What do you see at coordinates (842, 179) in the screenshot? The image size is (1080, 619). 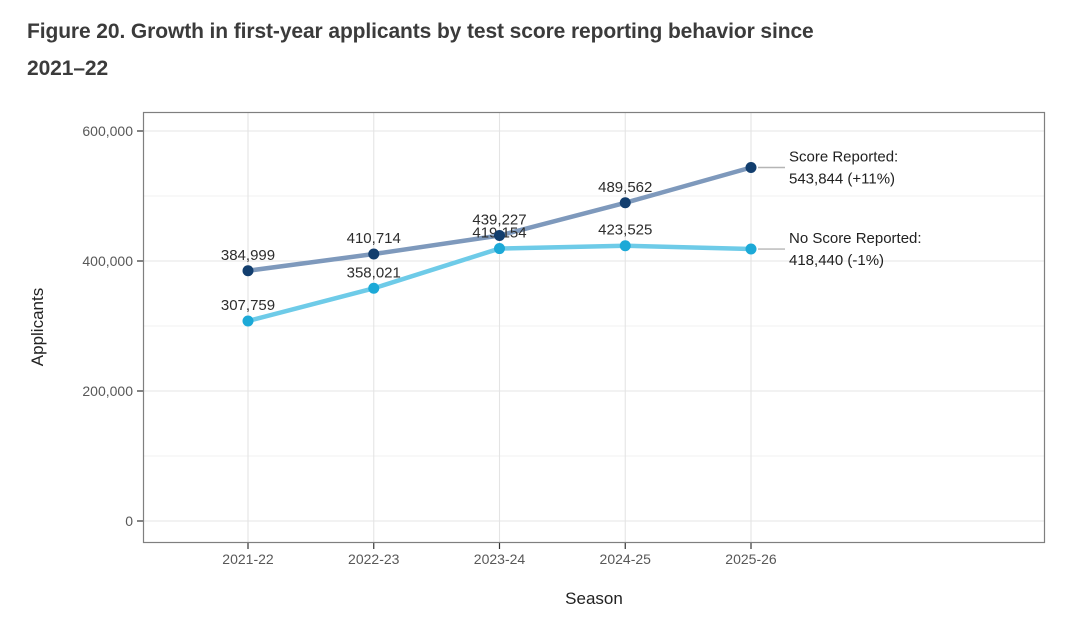 I see `annotation-series-value: 543,844 (+11%)` at bounding box center [842, 179].